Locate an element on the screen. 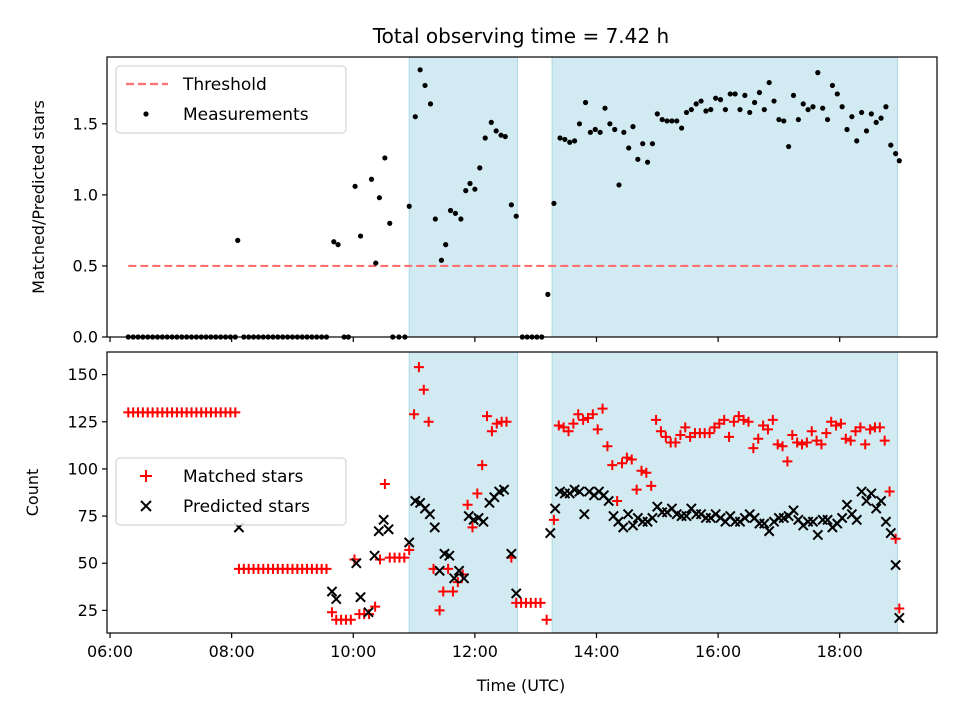  figure-title: Total observing time = 7.42 h is located at coordinates (520, 36).